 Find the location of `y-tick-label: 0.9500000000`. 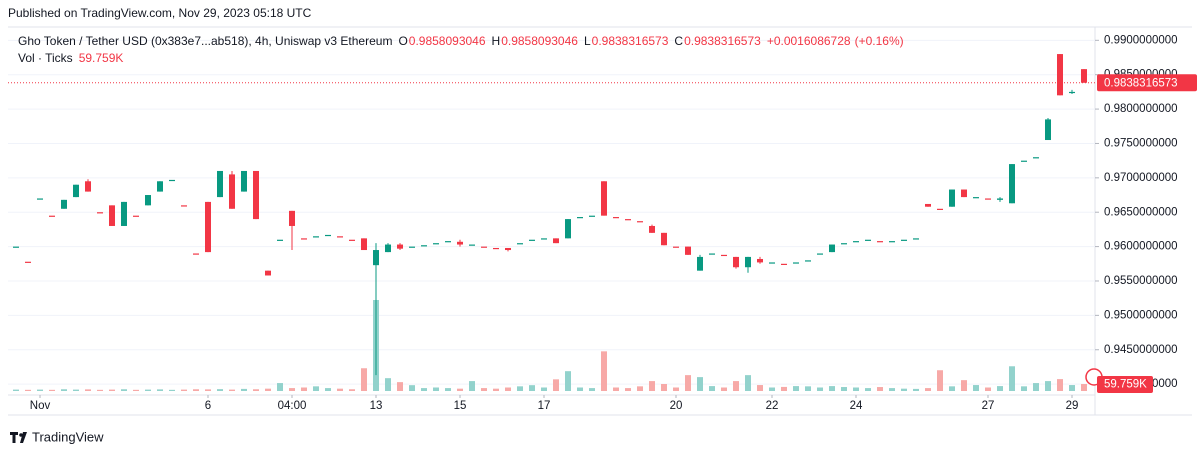

y-tick-label: 0.9500000000 is located at coordinates (1141, 315).